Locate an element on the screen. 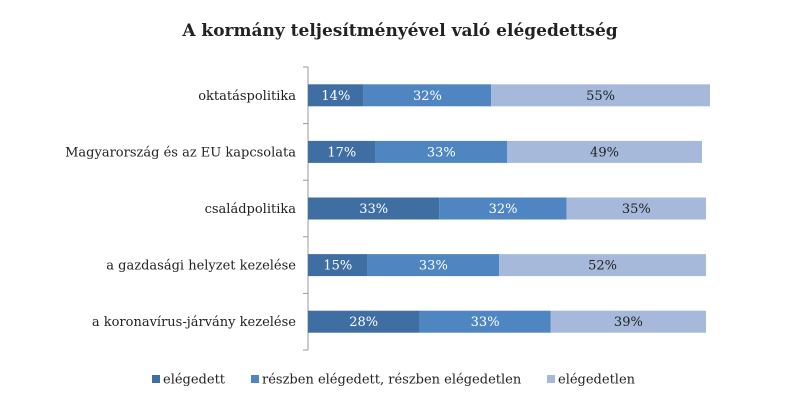 The width and height of the screenshot is (800, 407). category-label: oktatáspolitika is located at coordinates (247, 96).